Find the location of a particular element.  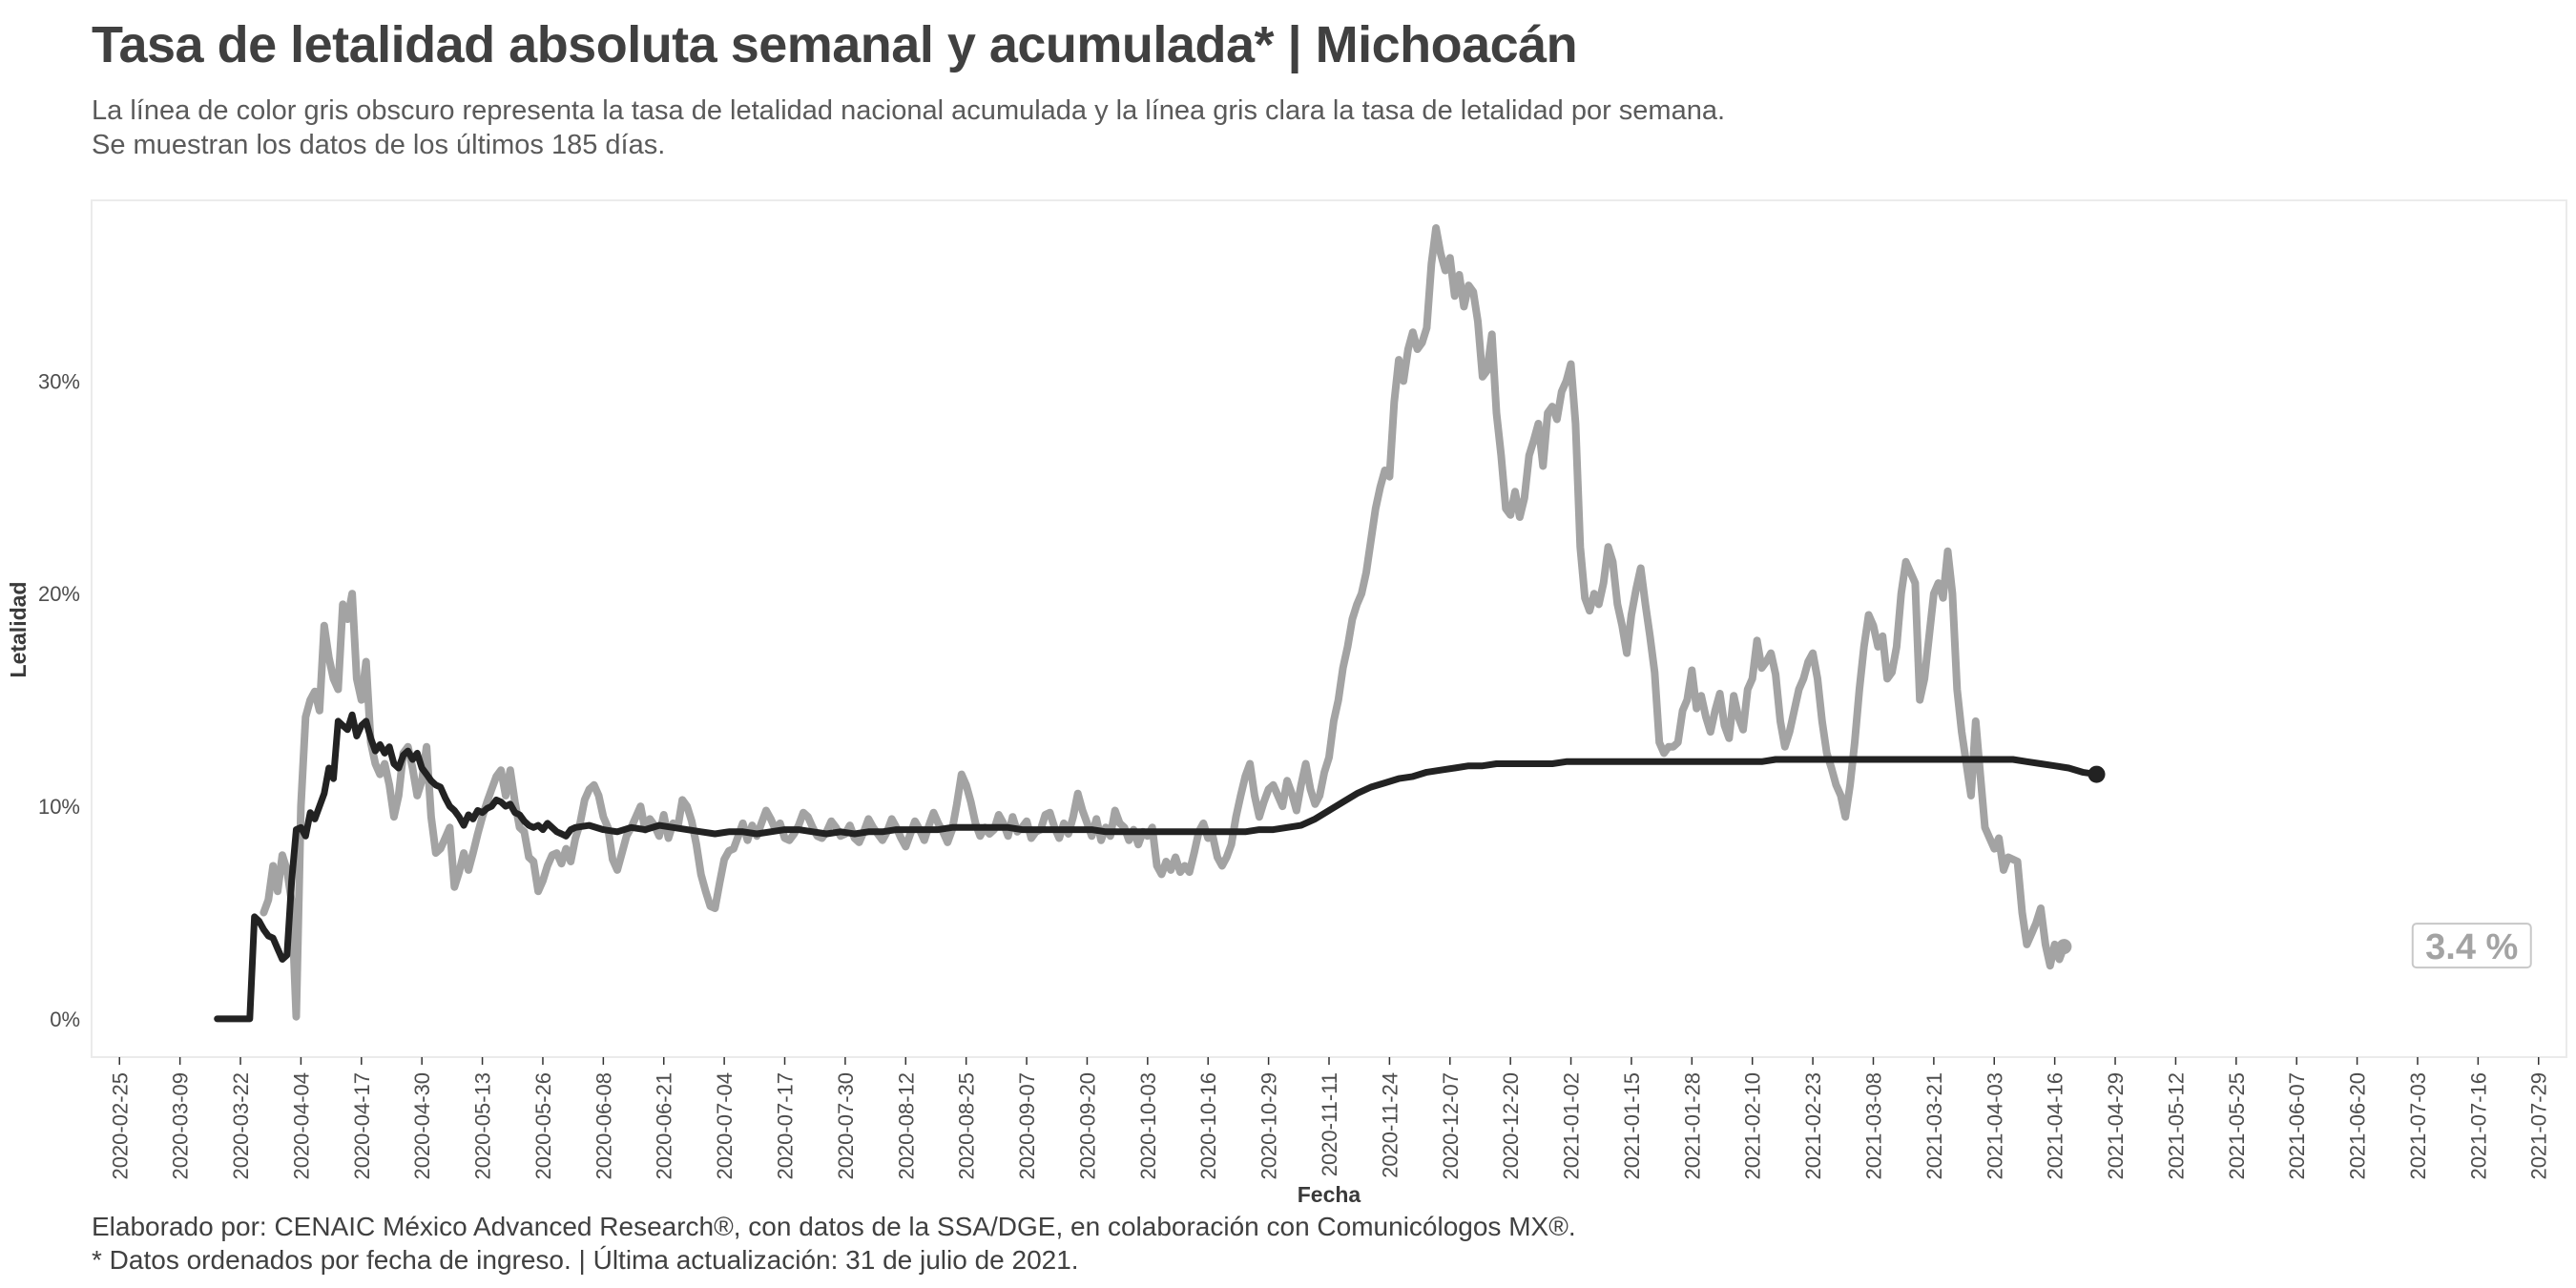

value-annotation-label: 3.4 % is located at coordinates (2471, 947).